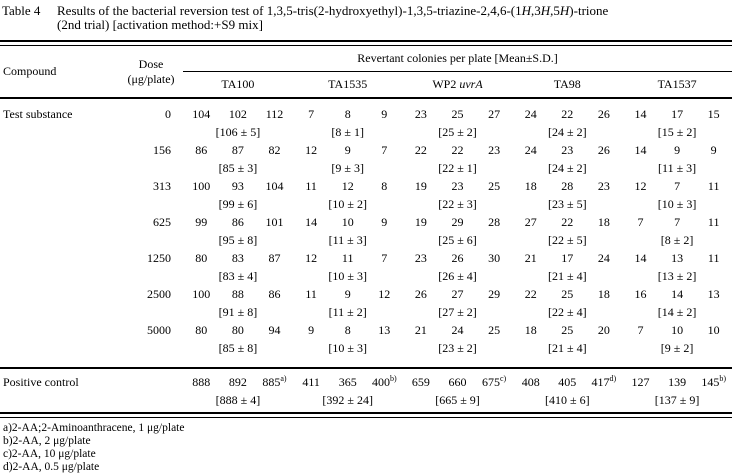 The image size is (732, 474). Describe the element at coordinates (348, 84) in the screenshot. I see `text-segment: TA1535` at that location.